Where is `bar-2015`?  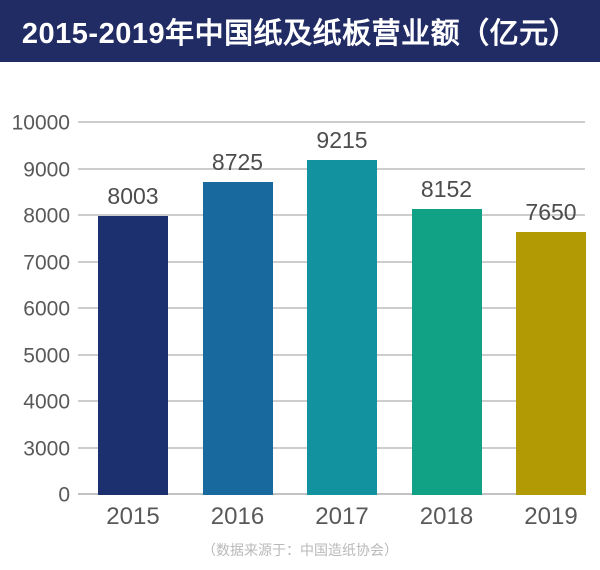
bar-2015 is located at coordinates (133, 355).